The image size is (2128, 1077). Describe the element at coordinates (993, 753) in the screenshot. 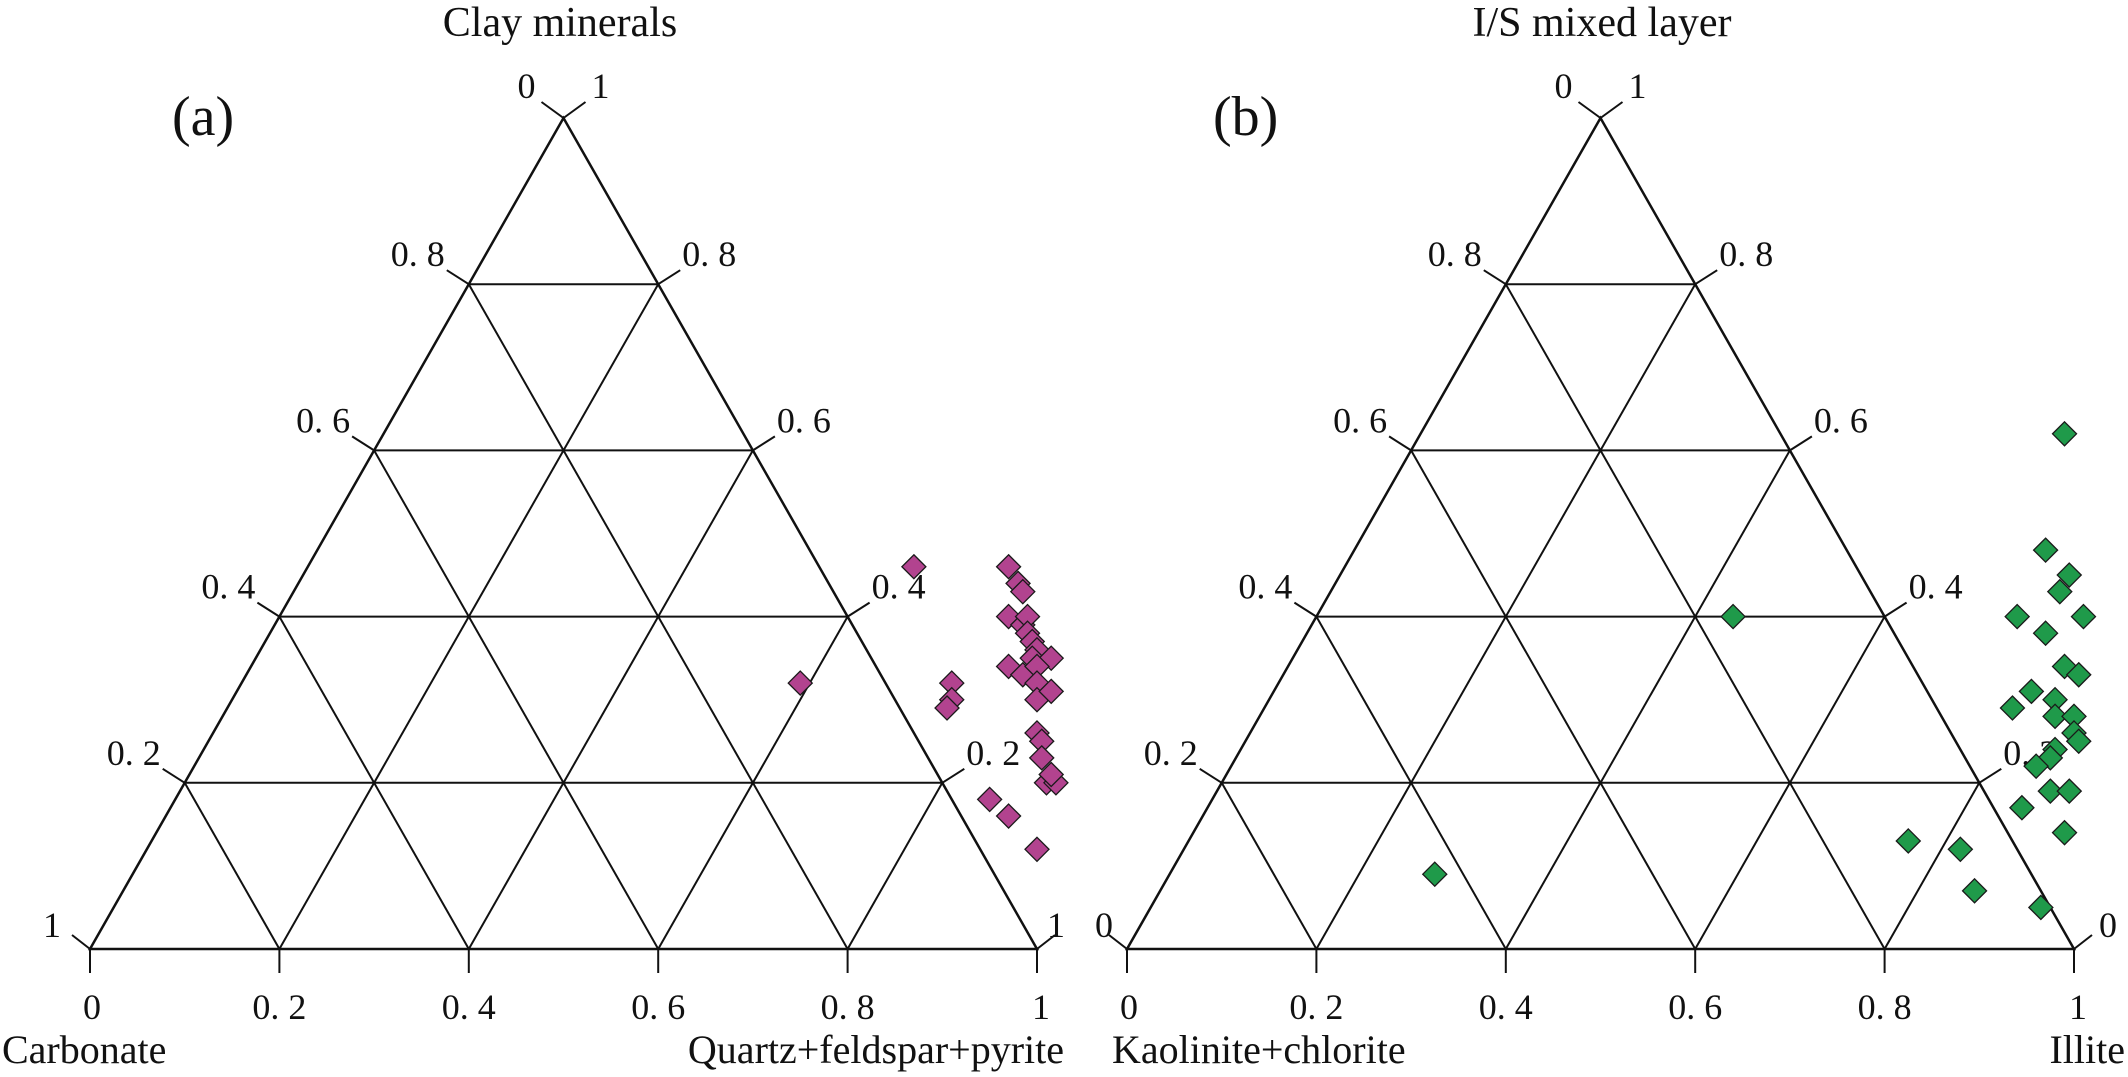

I see `right-tick-label: 0. 2` at that location.